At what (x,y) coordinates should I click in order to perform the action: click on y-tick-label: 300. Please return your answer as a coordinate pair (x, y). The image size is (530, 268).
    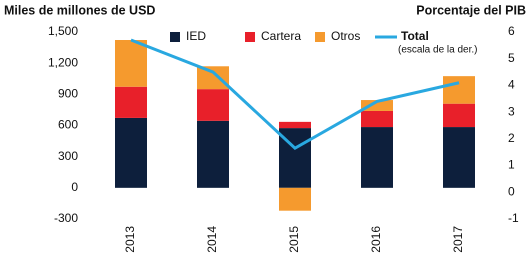
    Looking at the image, I should click on (68, 156).